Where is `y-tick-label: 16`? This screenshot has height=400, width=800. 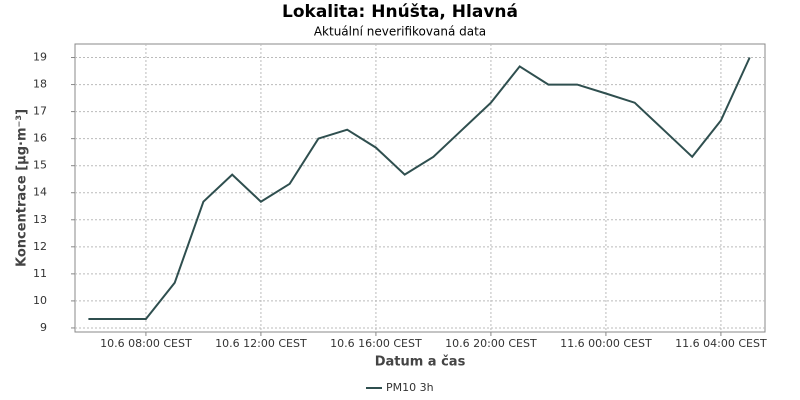
y-tick-label: 16 is located at coordinates (40, 138).